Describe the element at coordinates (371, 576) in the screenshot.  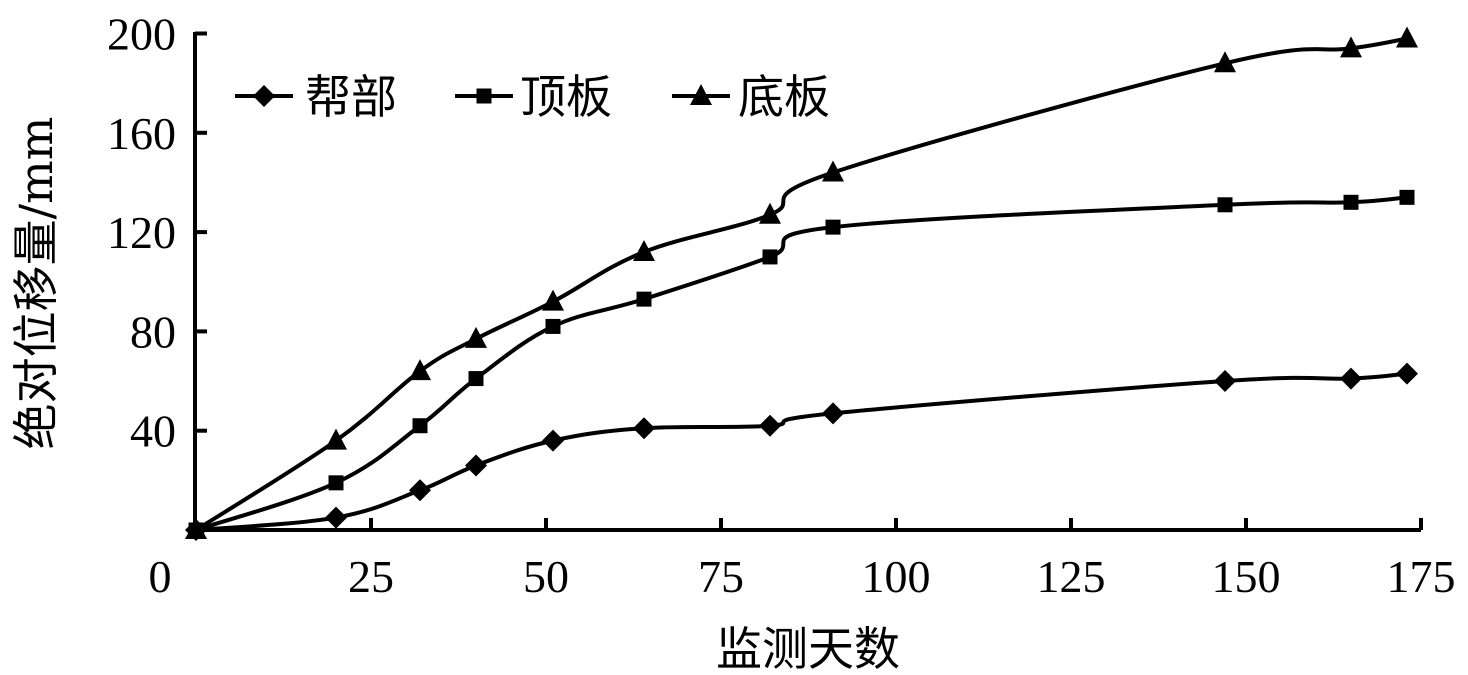
I see `x-tick-label: 25` at that location.